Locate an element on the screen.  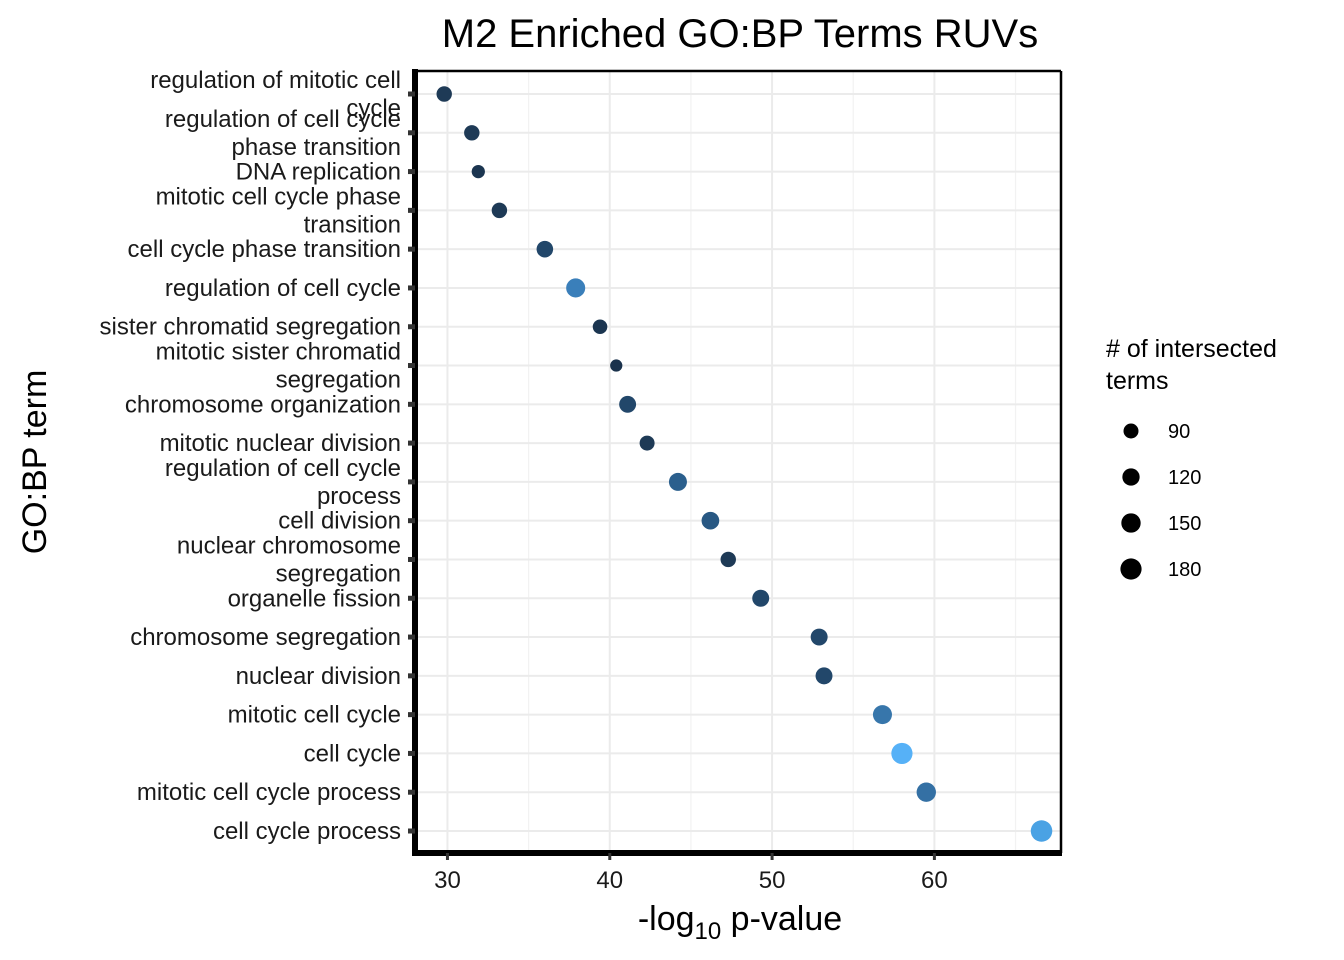
x-axis-ticks is located at coordinates (690, 856).